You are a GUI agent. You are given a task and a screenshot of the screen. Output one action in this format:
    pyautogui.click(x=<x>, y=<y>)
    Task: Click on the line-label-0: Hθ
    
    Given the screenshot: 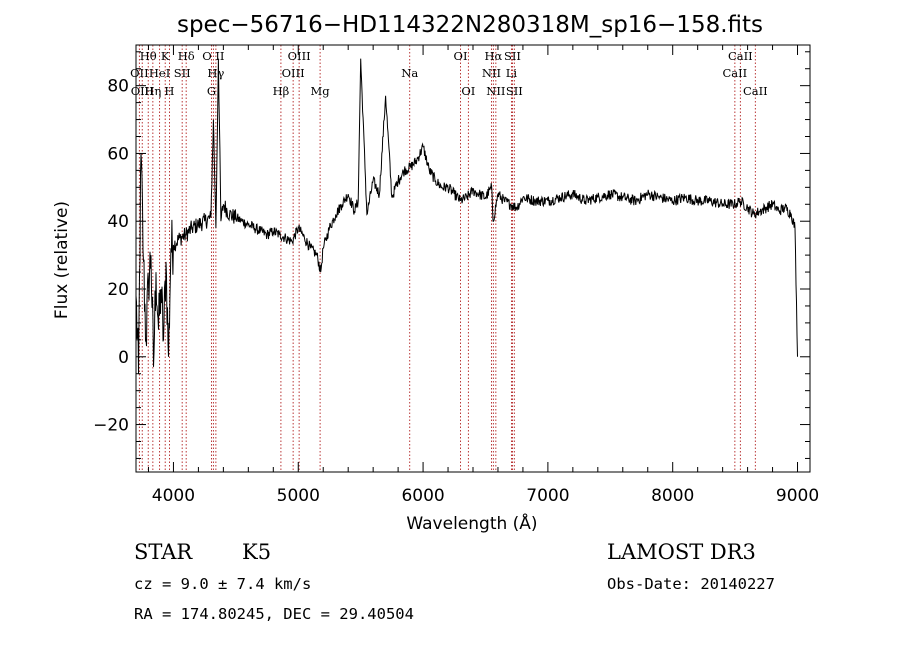 What is the action you would take?
    pyautogui.click(x=148, y=56)
    